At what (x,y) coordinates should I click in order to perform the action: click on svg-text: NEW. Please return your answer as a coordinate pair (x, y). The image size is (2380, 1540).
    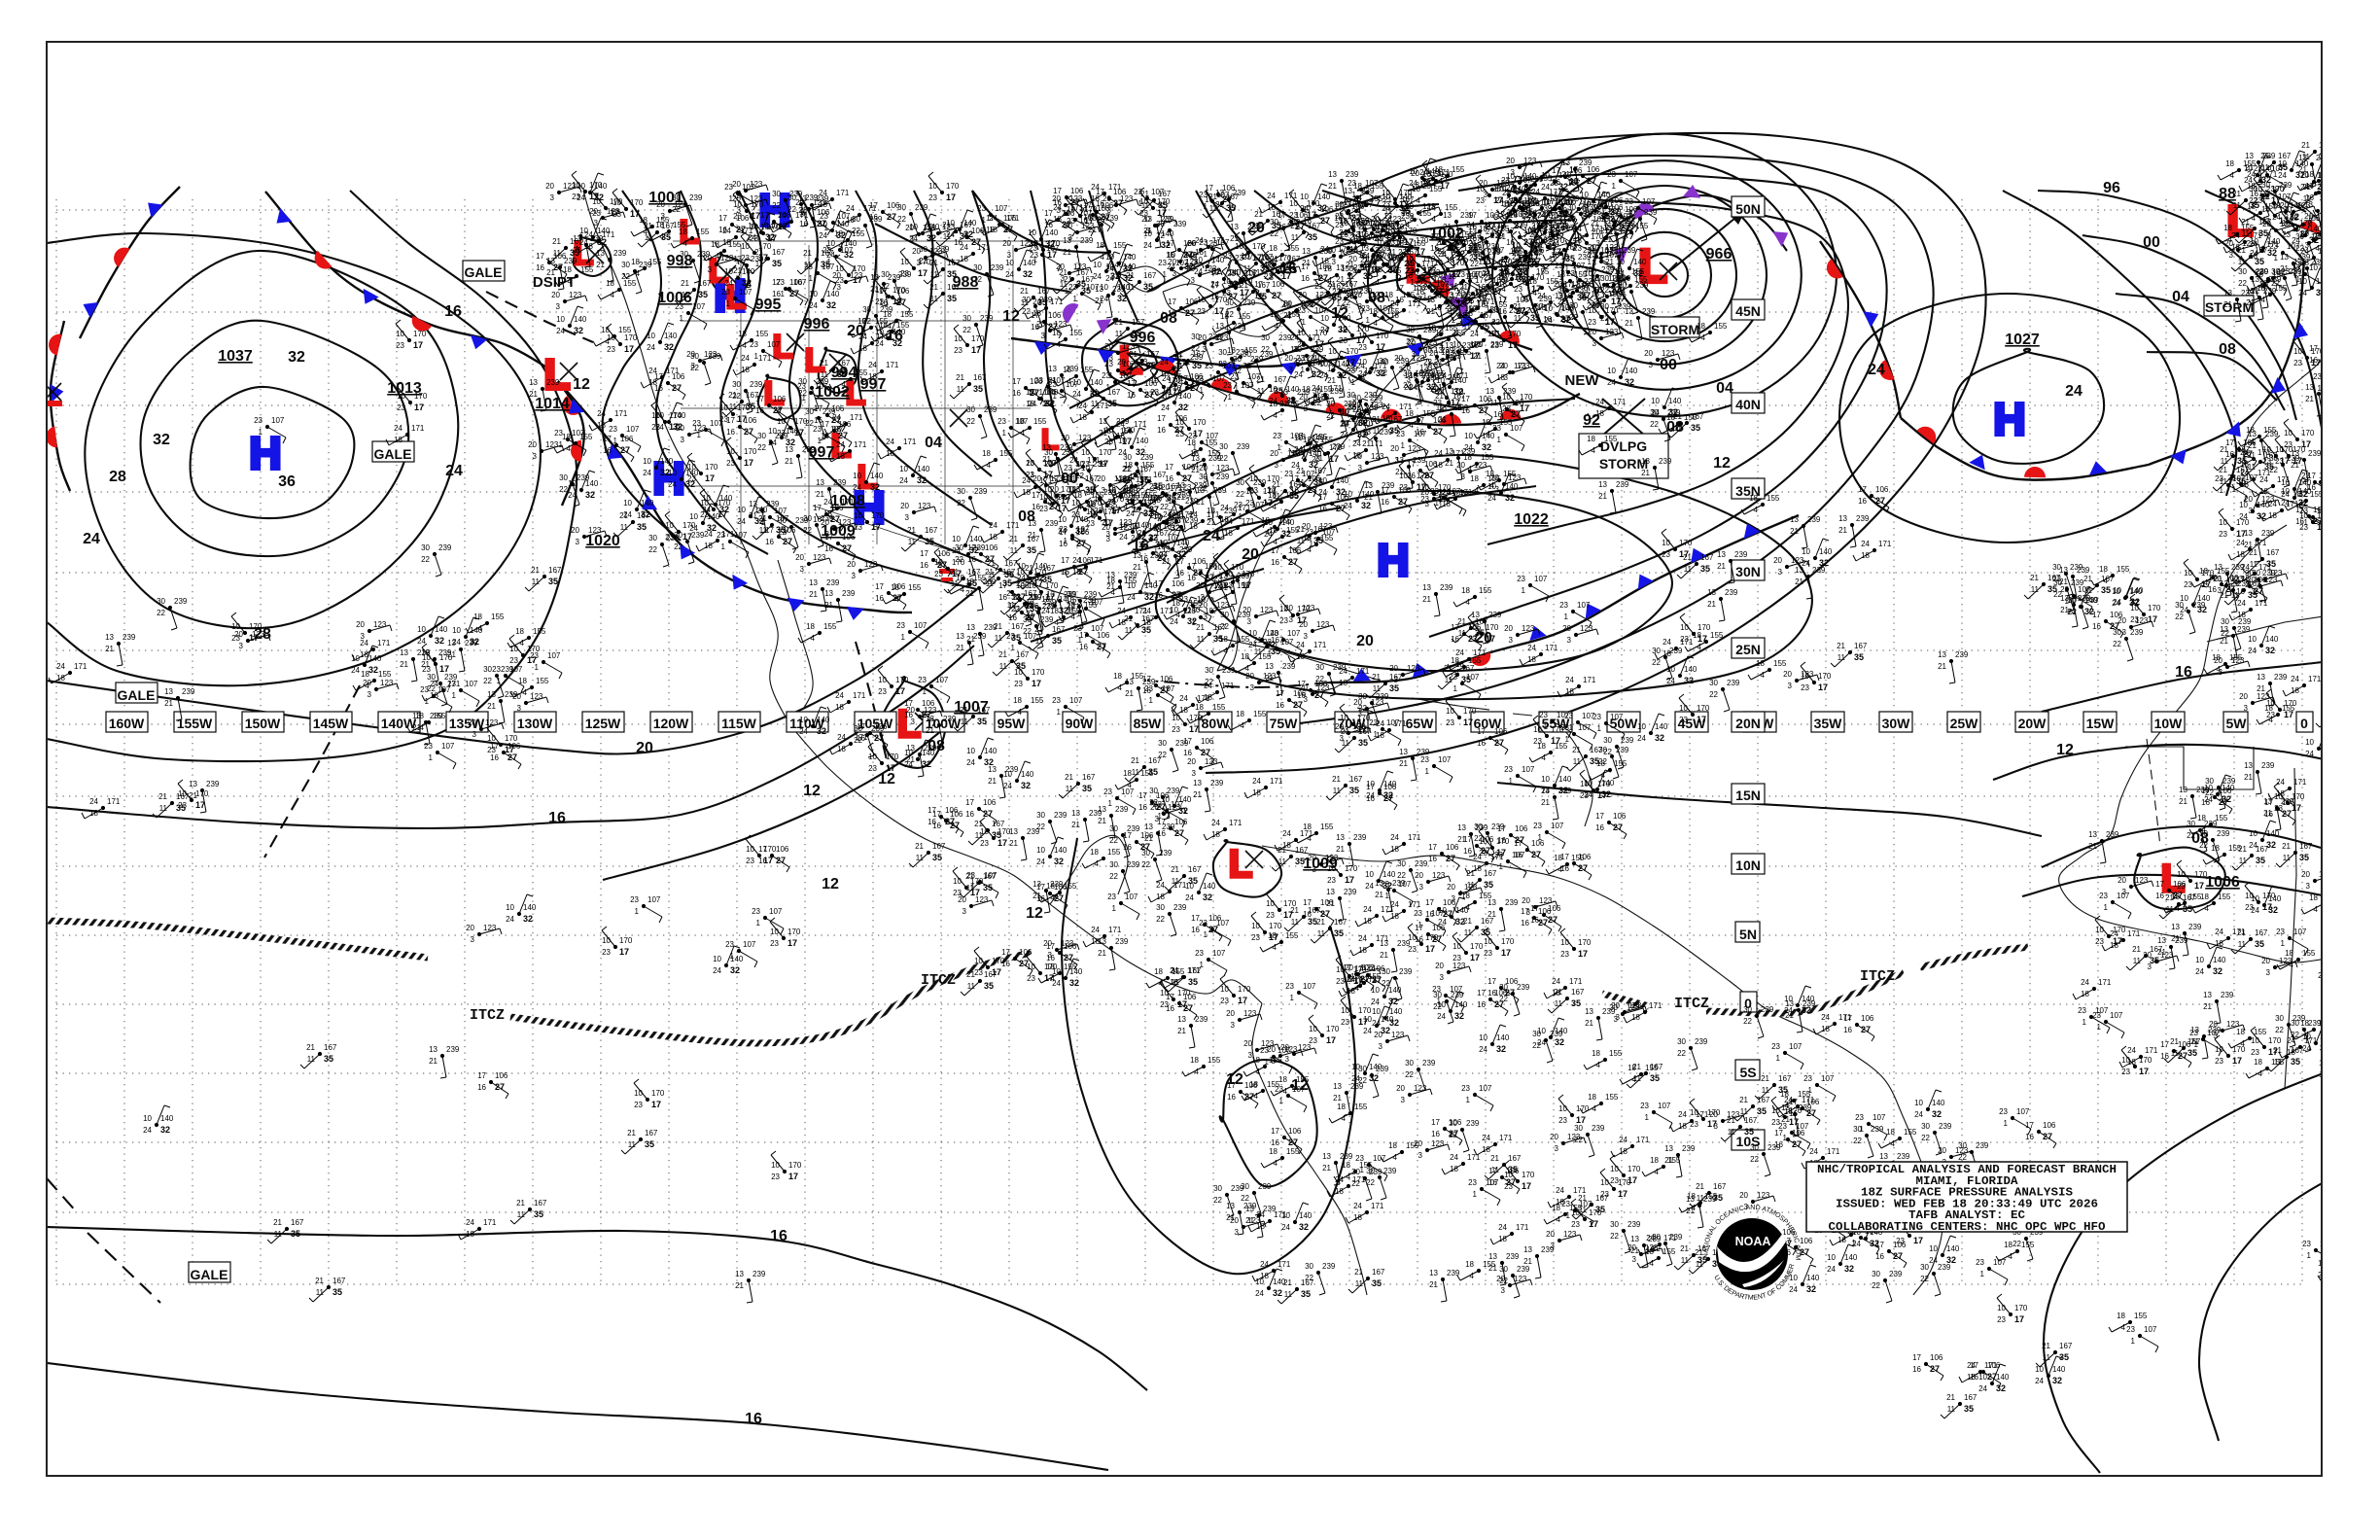
    Looking at the image, I should click on (1582, 380).